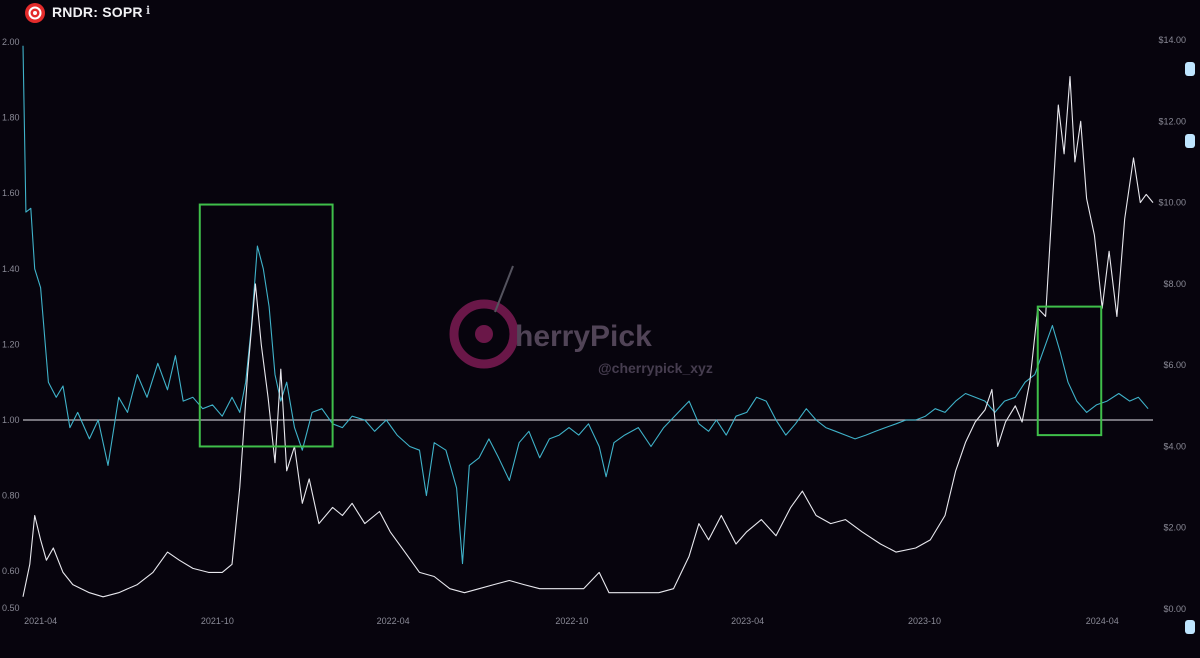  What do you see at coordinates (11, 118) in the screenshot?
I see `y-left-tick-label: 1.80` at bounding box center [11, 118].